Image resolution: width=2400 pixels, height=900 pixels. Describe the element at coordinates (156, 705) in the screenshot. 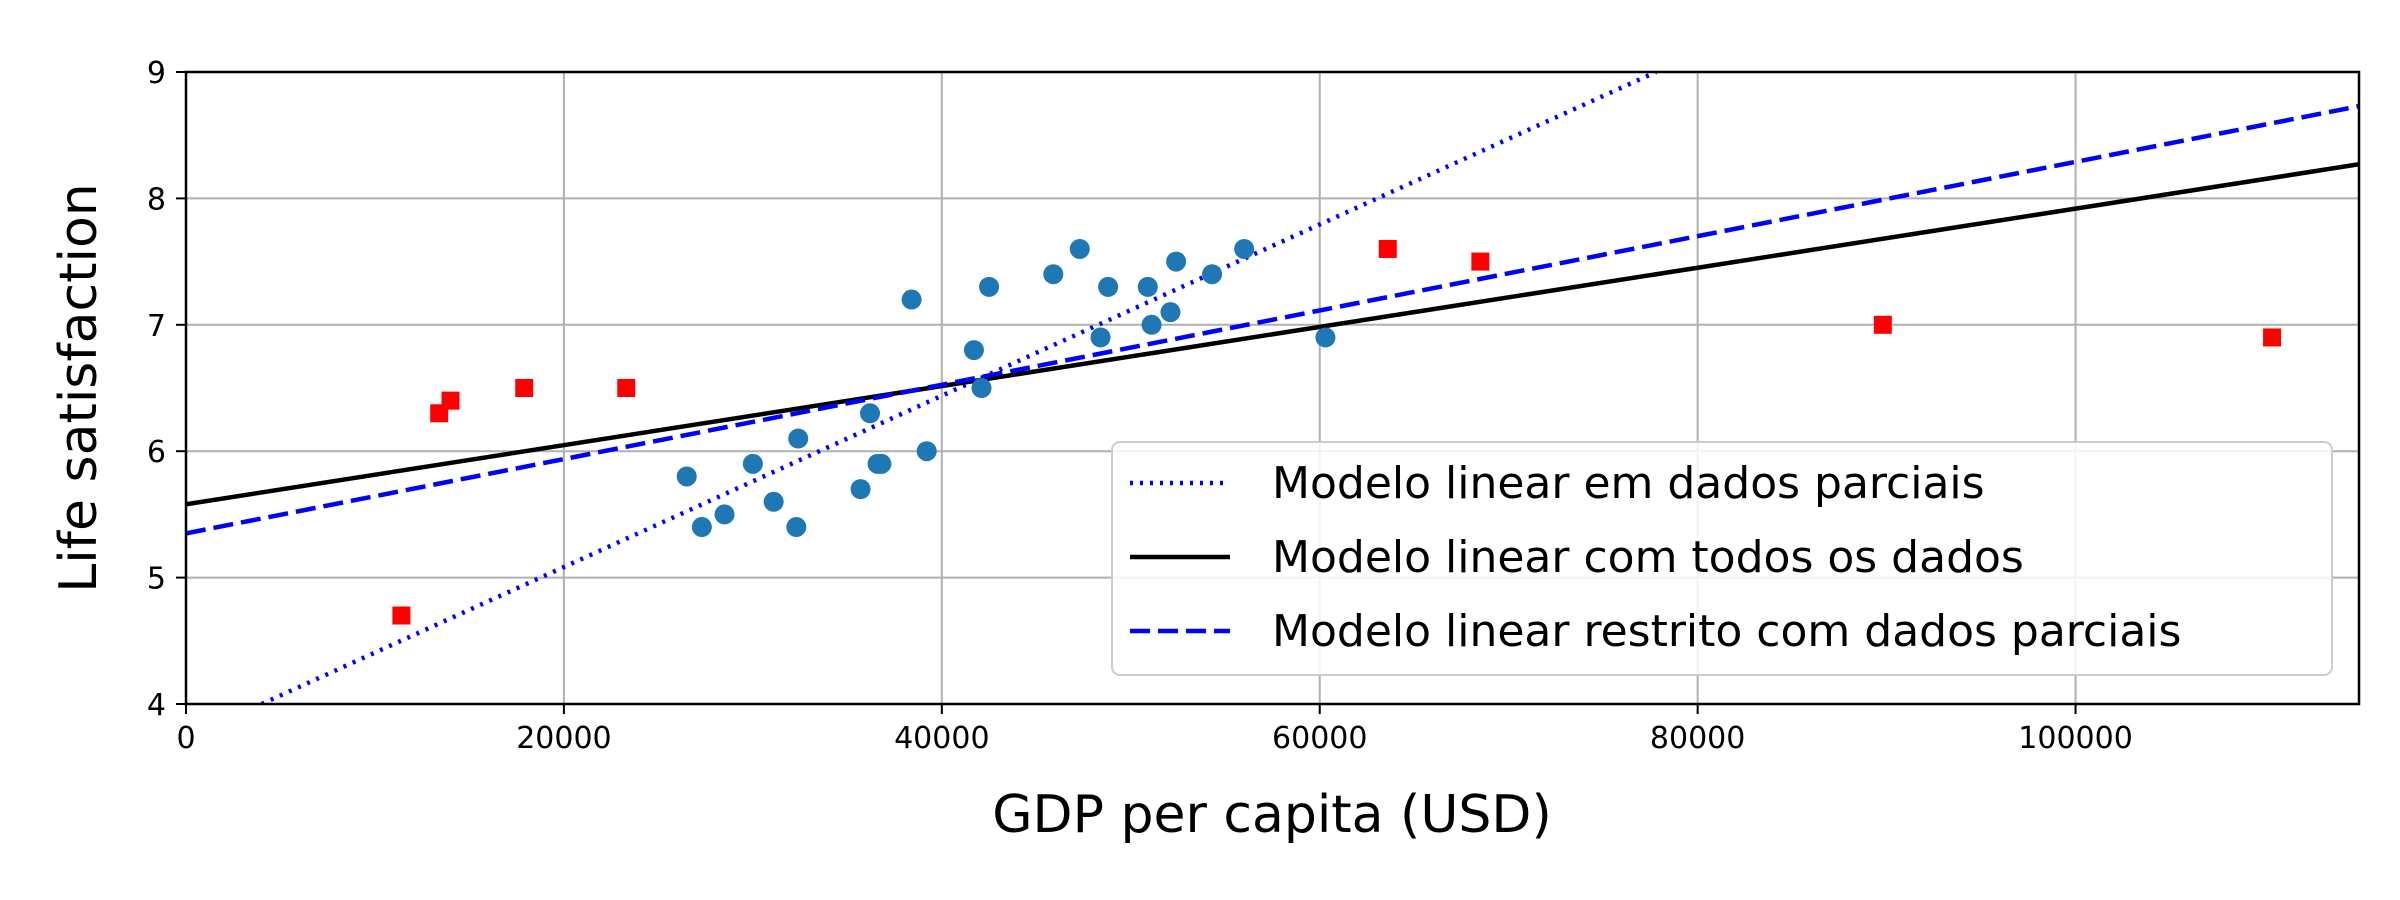

I see `y-tick-label: 4` at that location.